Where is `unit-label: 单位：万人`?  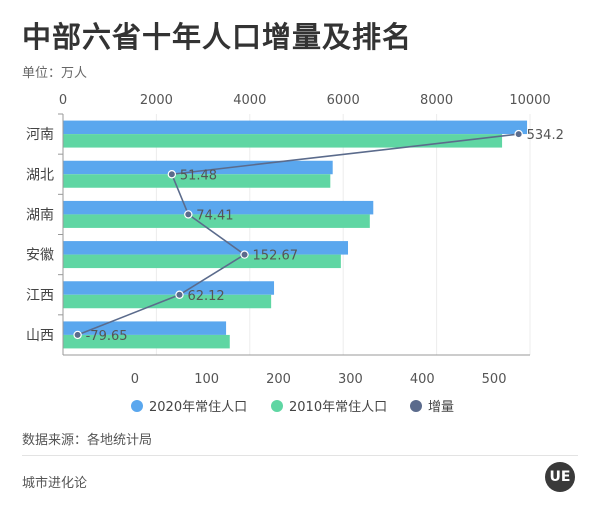 unit-label: 单位：万人 is located at coordinates (55, 73).